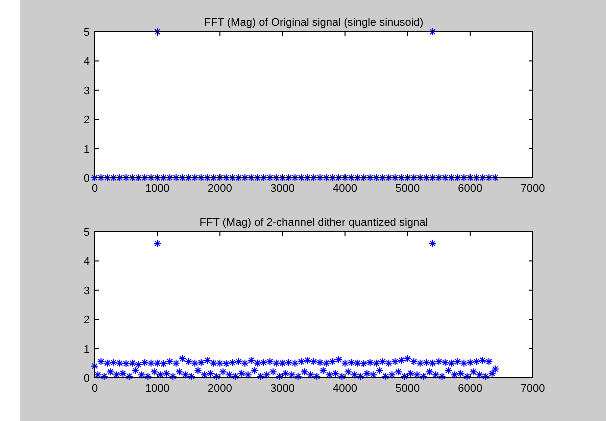 This screenshot has height=421, width=606. Describe the element at coordinates (314, 23) in the screenshot. I see `chart-title: FFT (Mag) of Original signal (single sinusoid)` at that location.